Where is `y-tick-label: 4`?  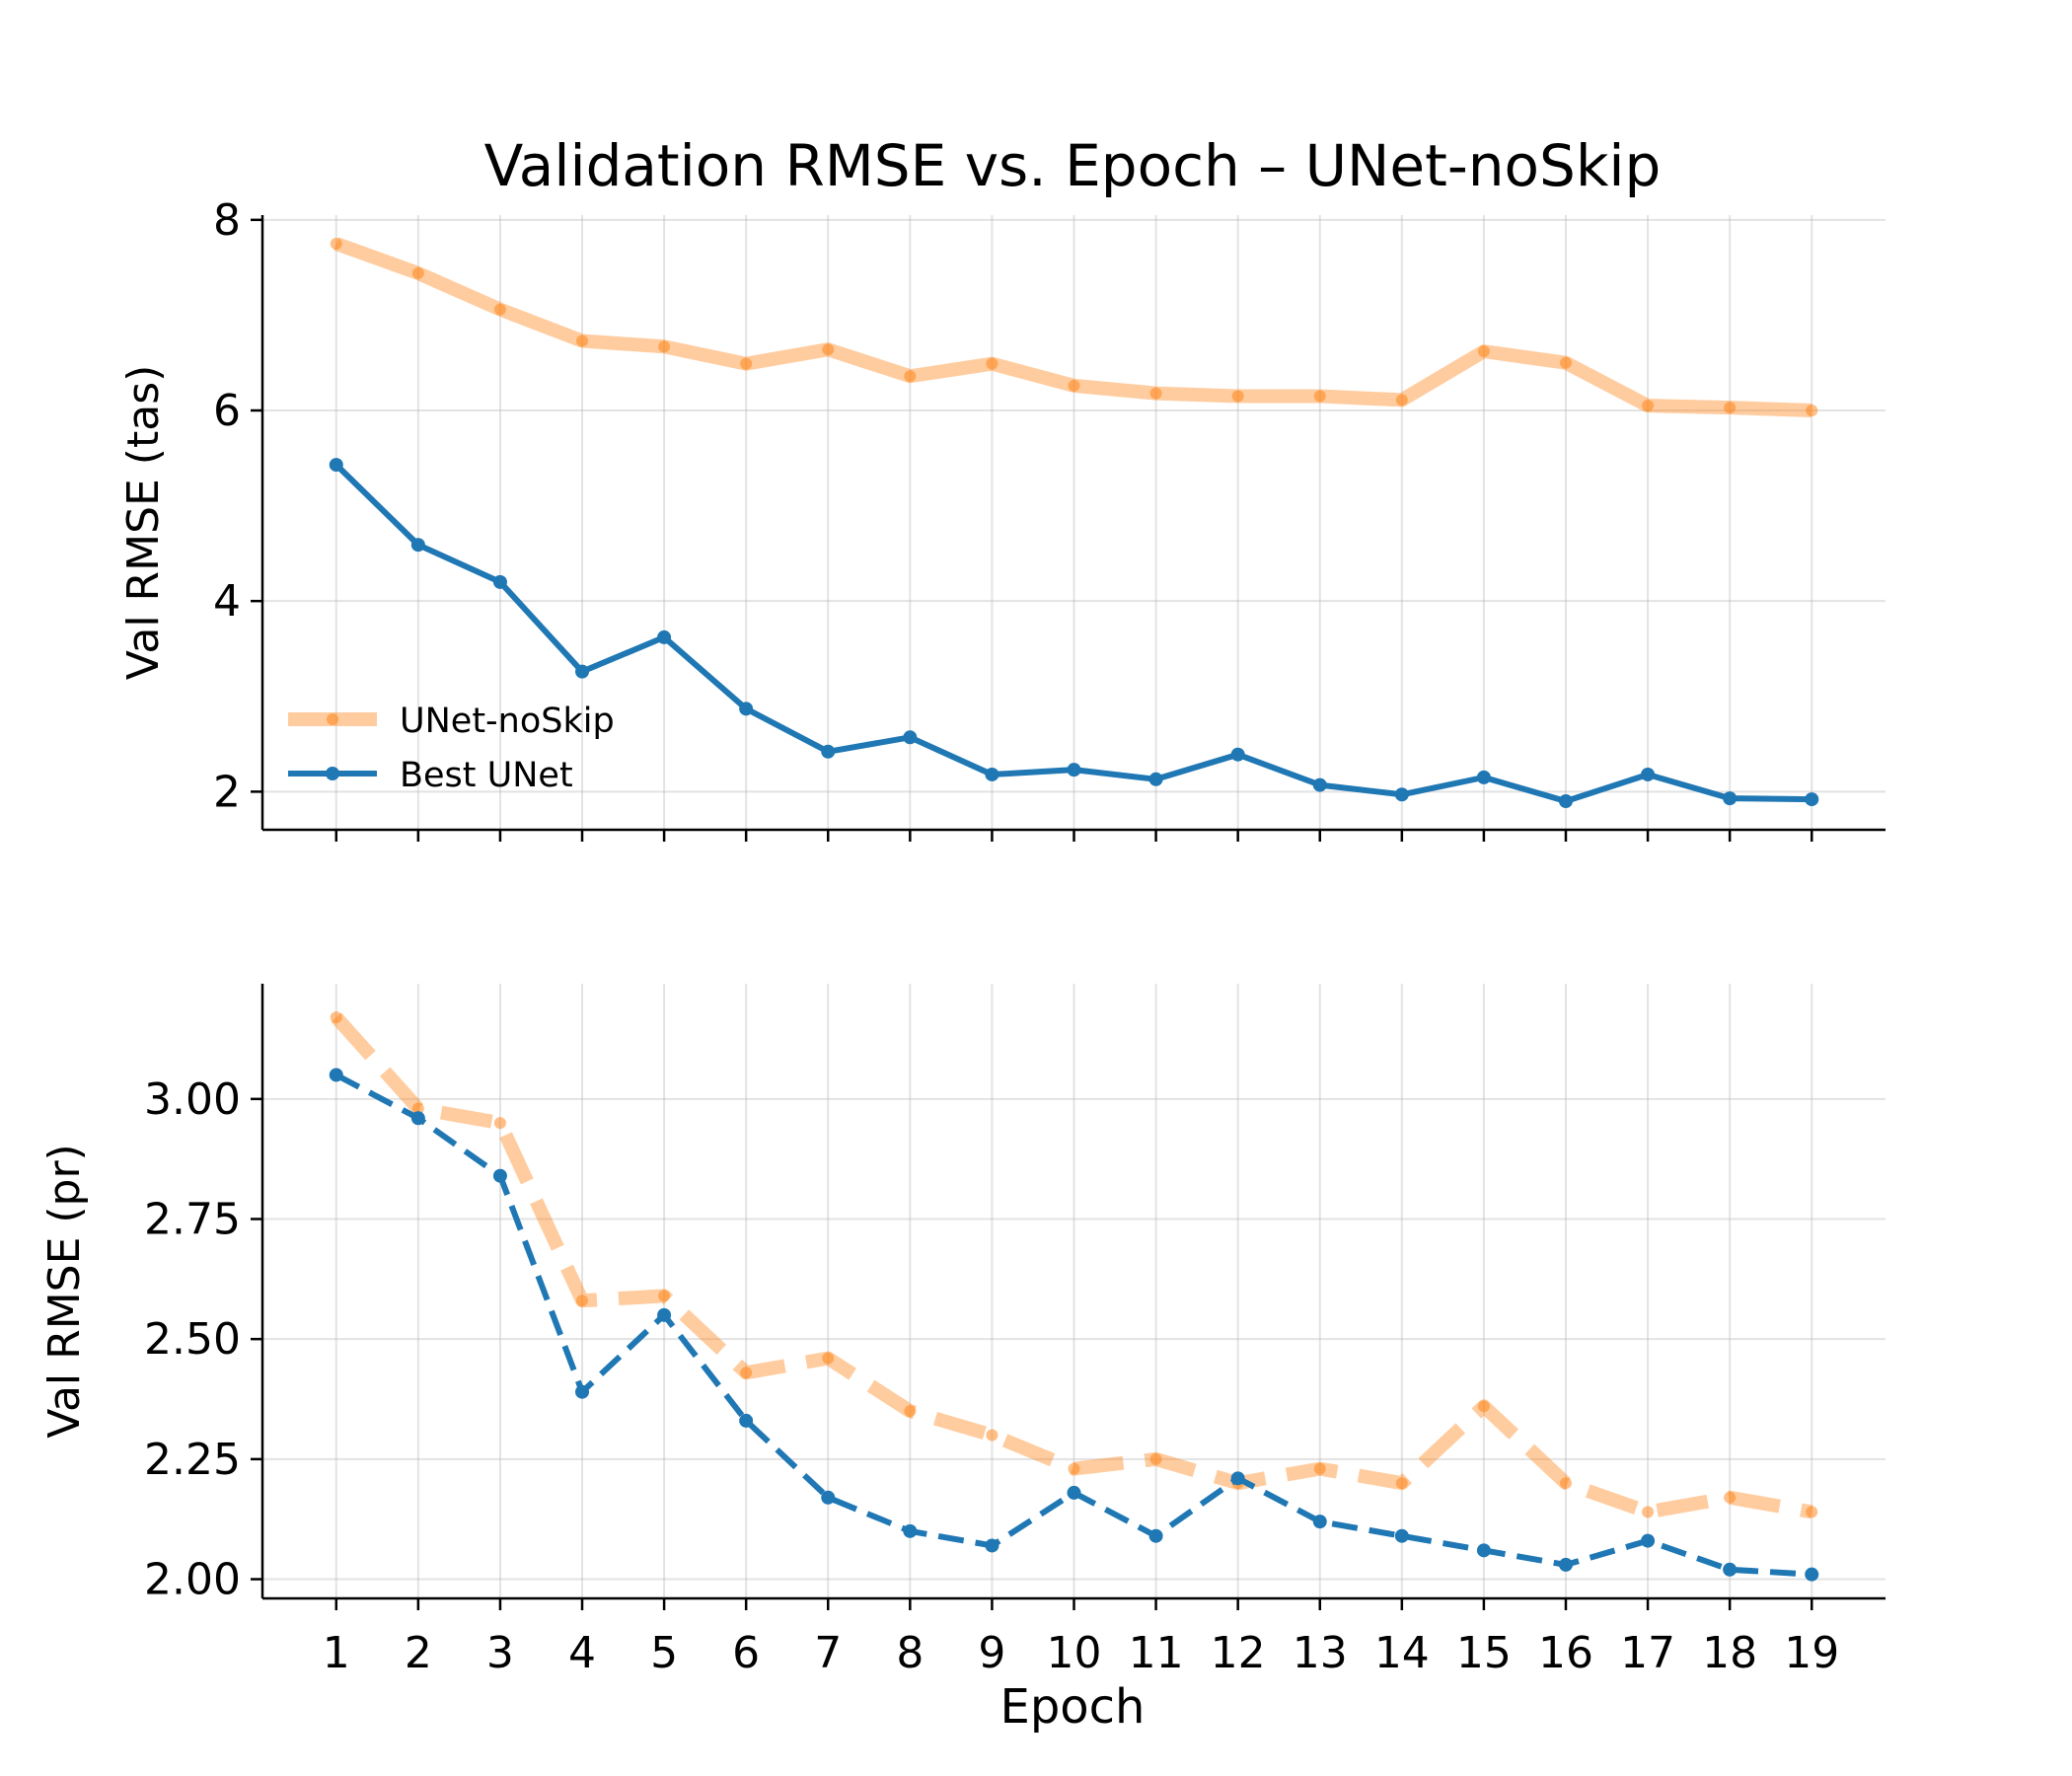
y-tick-label: 4 is located at coordinates (227, 602).